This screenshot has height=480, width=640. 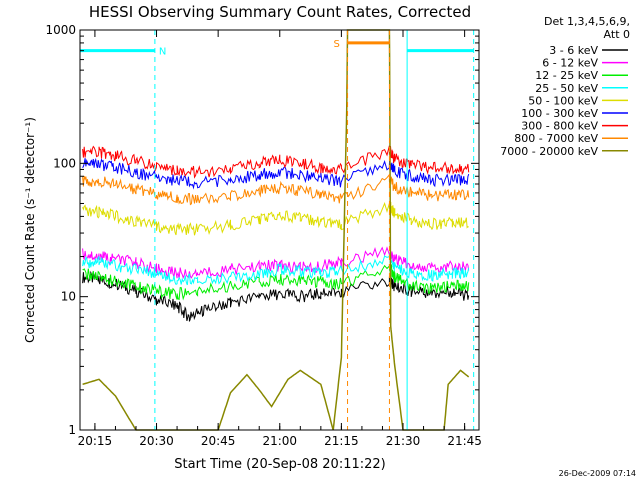 What do you see at coordinates (68, 297) in the screenshot?
I see `y-tick-label: 10` at bounding box center [68, 297].